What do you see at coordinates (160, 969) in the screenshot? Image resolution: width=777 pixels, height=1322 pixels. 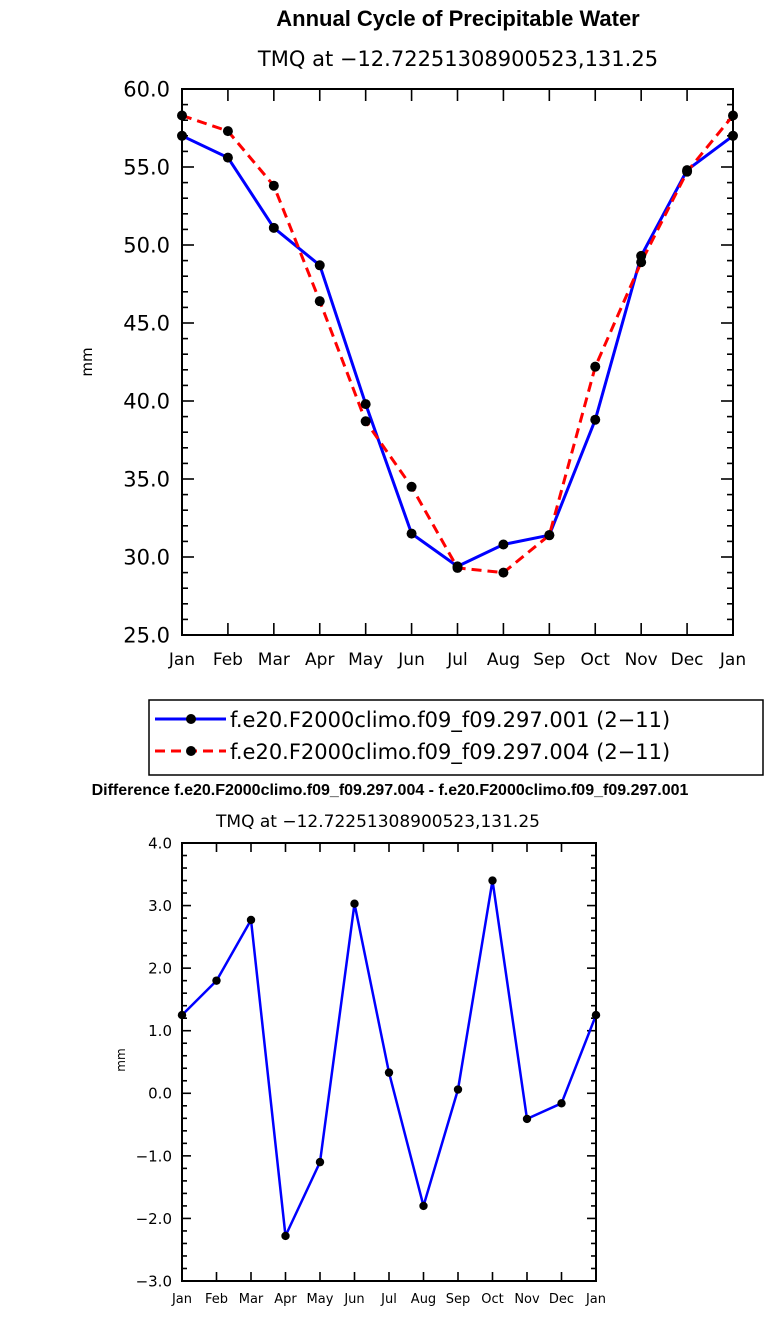 I see `y-tick-label: 2.0` at bounding box center [160, 969].